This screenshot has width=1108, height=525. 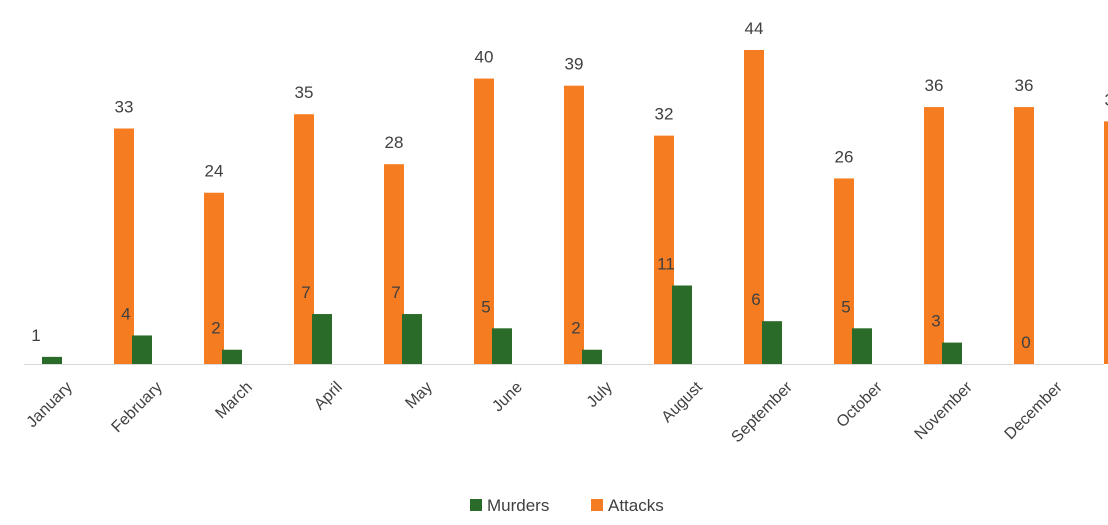 I want to click on data-label-attacks-august: 44, so click(x=754, y=28).